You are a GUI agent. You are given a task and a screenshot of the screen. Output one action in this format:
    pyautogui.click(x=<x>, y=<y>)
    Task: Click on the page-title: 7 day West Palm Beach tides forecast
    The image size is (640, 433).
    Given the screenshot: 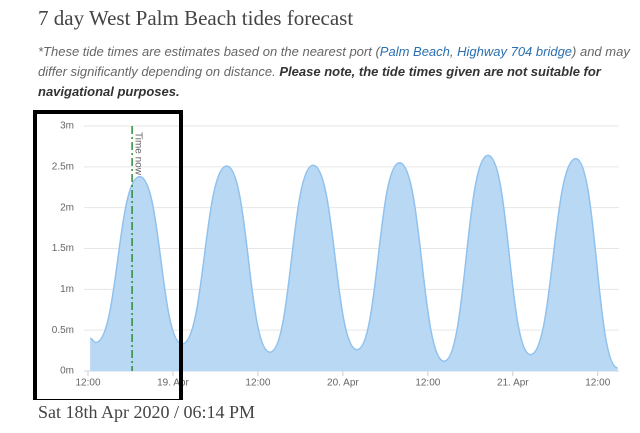 What is the action you would take?
    pyautogui.click(x=196, y=18)
    